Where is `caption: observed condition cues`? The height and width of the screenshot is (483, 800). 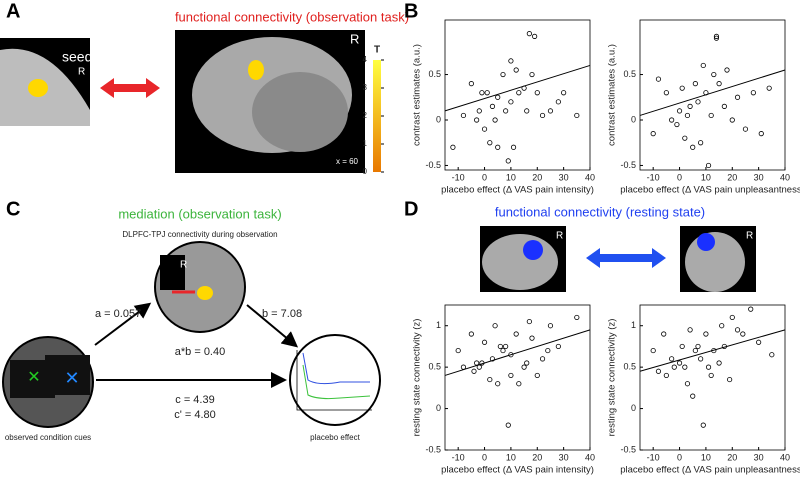 caption: observed condition cues is located at coordinates (48, 437).